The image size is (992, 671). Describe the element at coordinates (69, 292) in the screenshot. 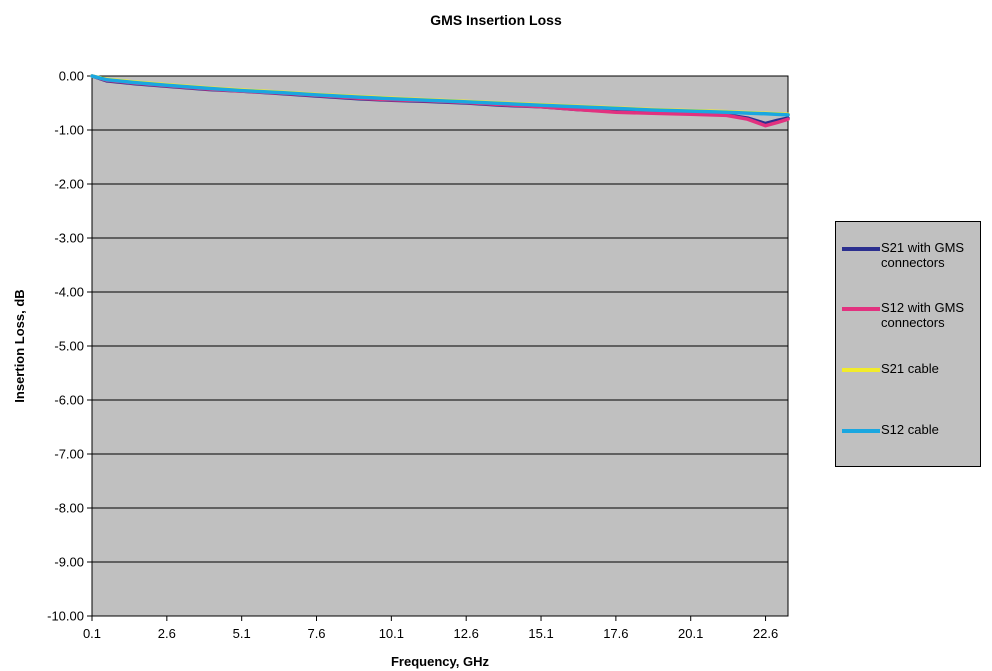

I see `y-tick-label: -4.00` at that location.